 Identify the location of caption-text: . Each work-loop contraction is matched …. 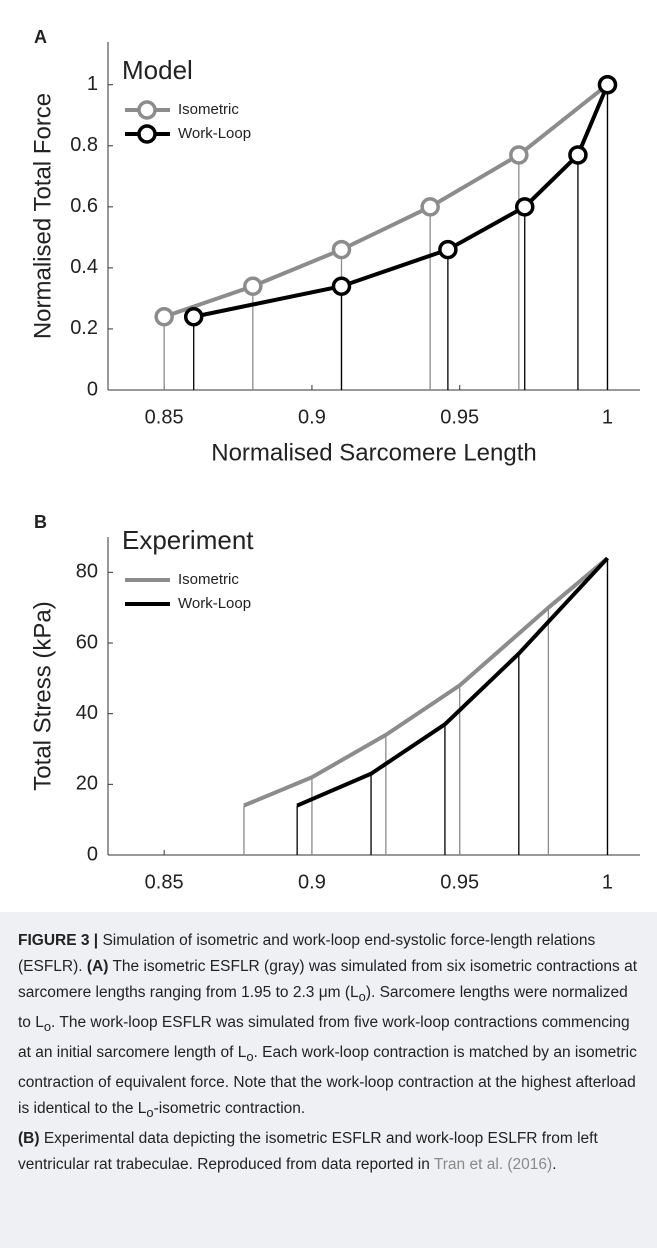
(327, 1081).